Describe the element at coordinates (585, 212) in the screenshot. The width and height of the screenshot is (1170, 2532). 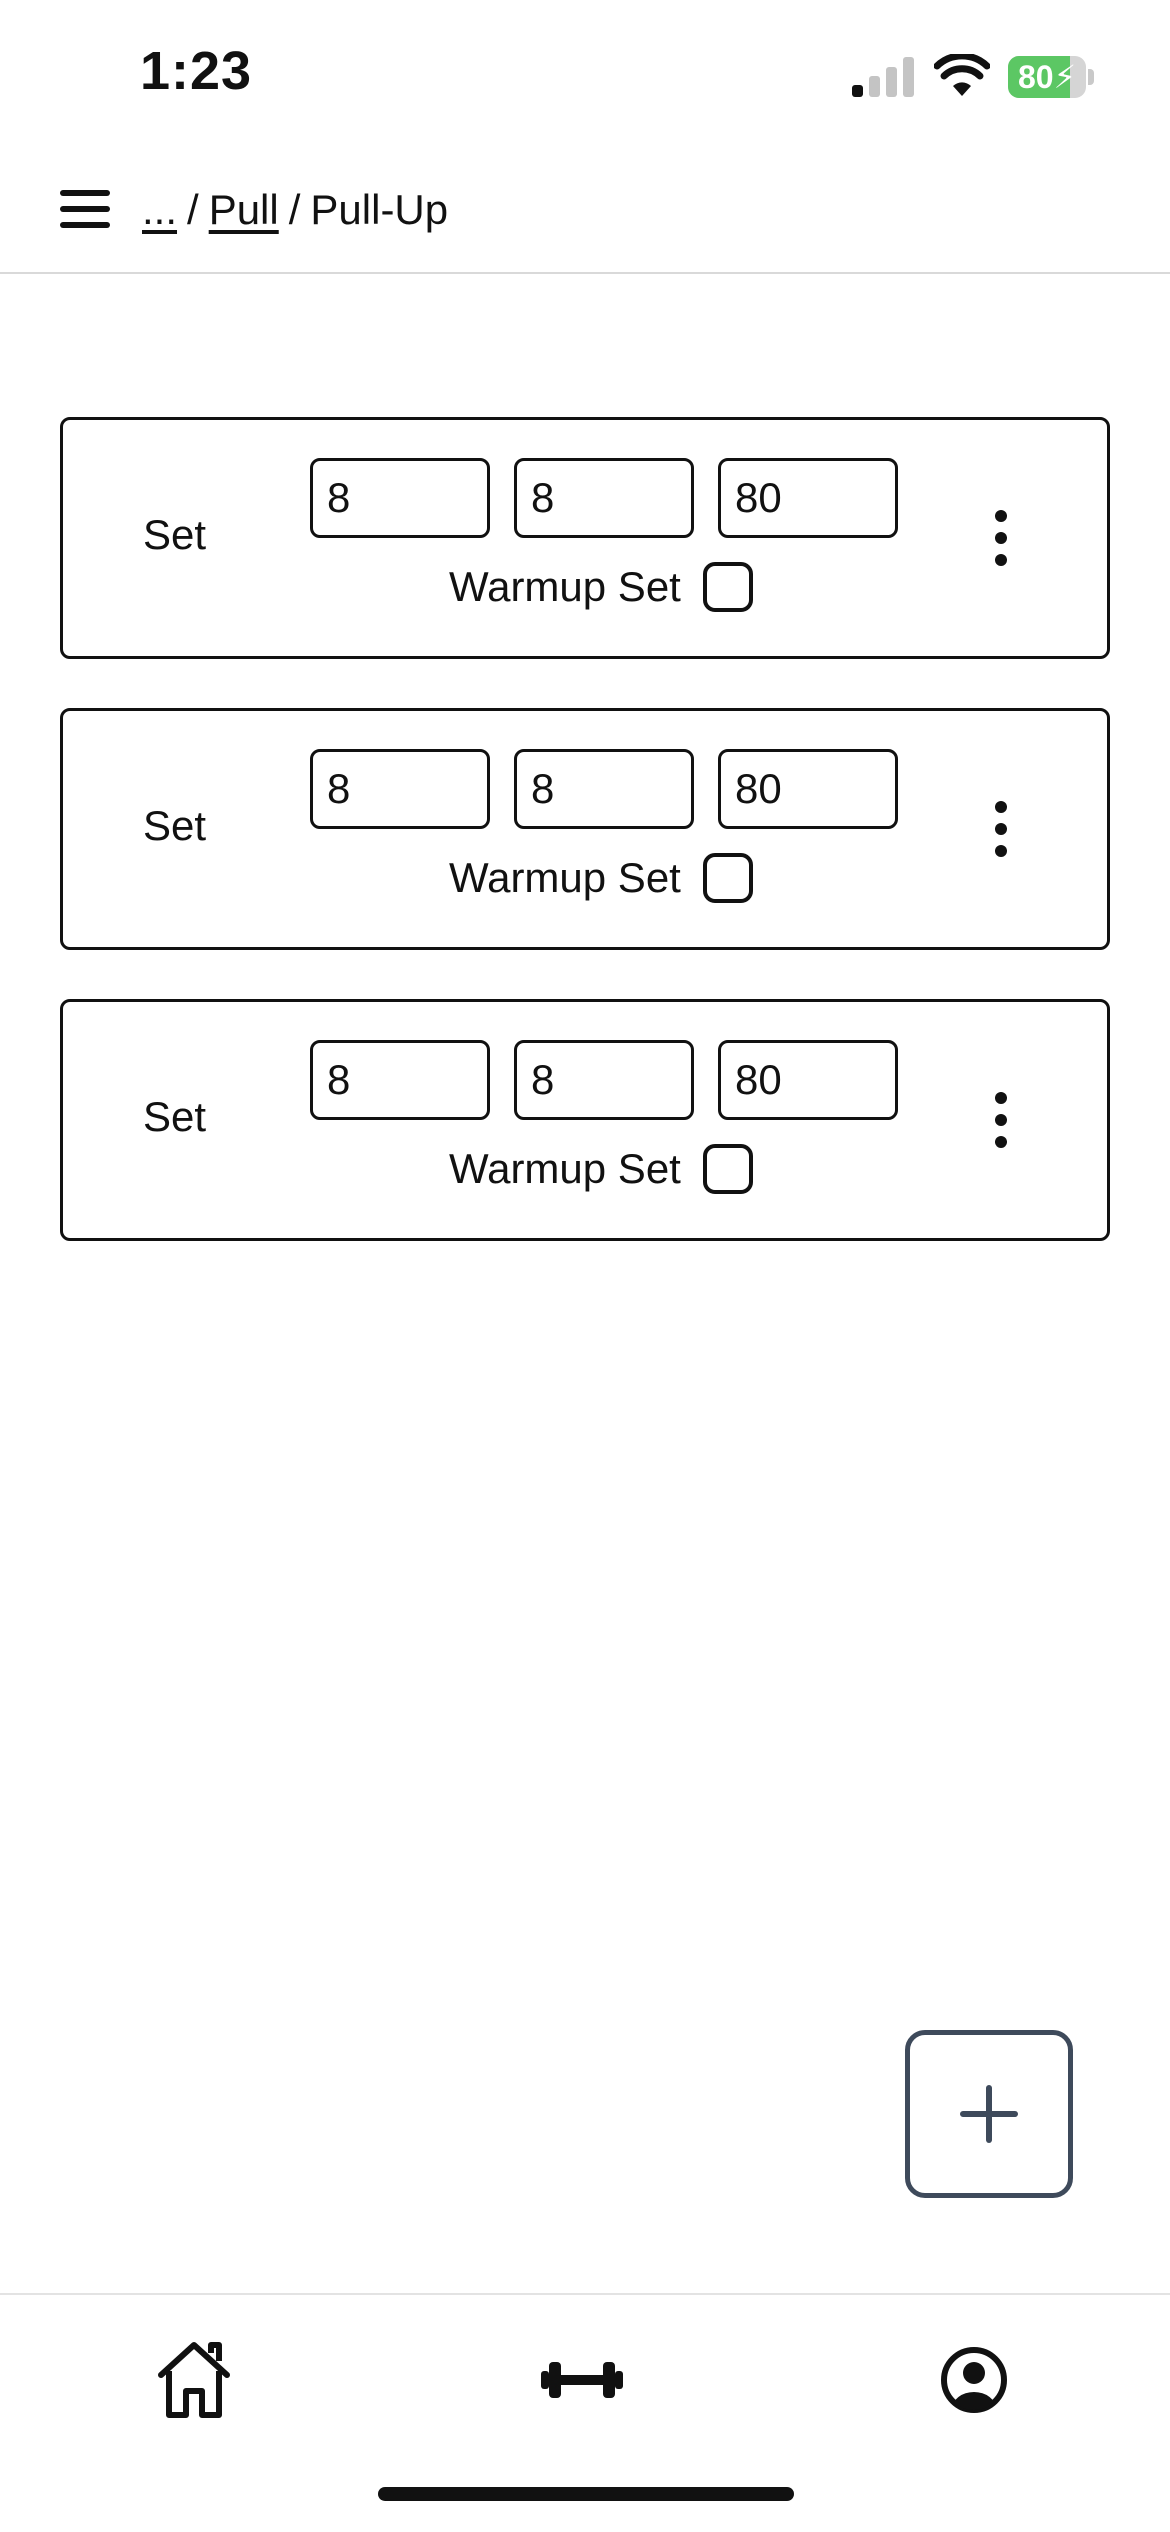
I see `app-header: ... / Pull / Pull-Up` at that location.